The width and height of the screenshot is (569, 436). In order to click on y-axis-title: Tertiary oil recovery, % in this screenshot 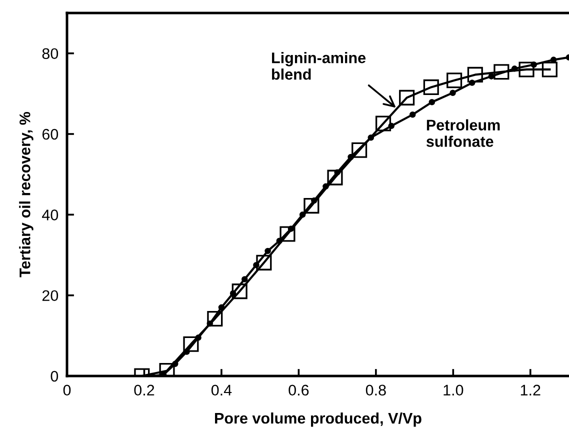, I will do `click(26, 195)`.